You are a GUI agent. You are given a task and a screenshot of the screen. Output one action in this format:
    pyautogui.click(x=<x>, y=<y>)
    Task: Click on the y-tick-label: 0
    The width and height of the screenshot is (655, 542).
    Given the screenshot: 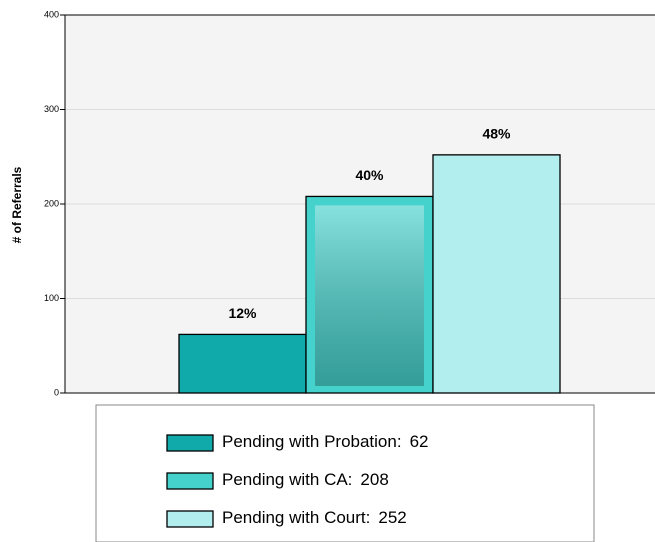 What is the action you would take?
    pyautogui.click(x=56, y=392)
    